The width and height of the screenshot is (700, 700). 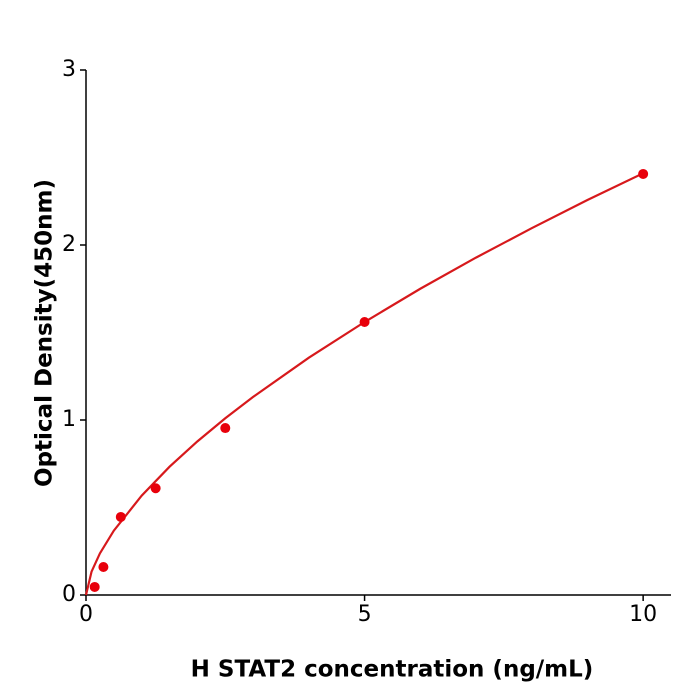 What do you see at coordinates (392, 670) in the screenshot?
I see `x-axis-label: H STAT2 concentration (ng/mL)` at bounding box center [392, 670].